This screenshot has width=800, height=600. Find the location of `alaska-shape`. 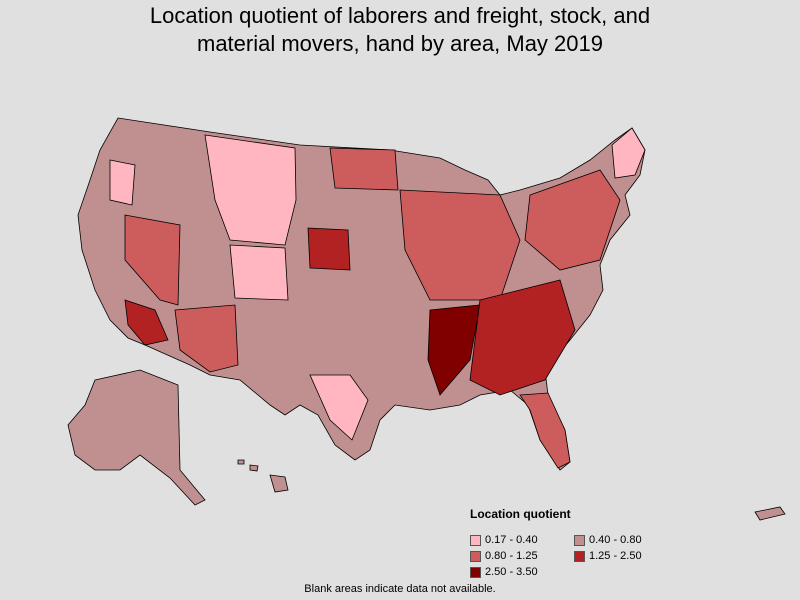

alaska-shape is located at coordinates (136, 437).